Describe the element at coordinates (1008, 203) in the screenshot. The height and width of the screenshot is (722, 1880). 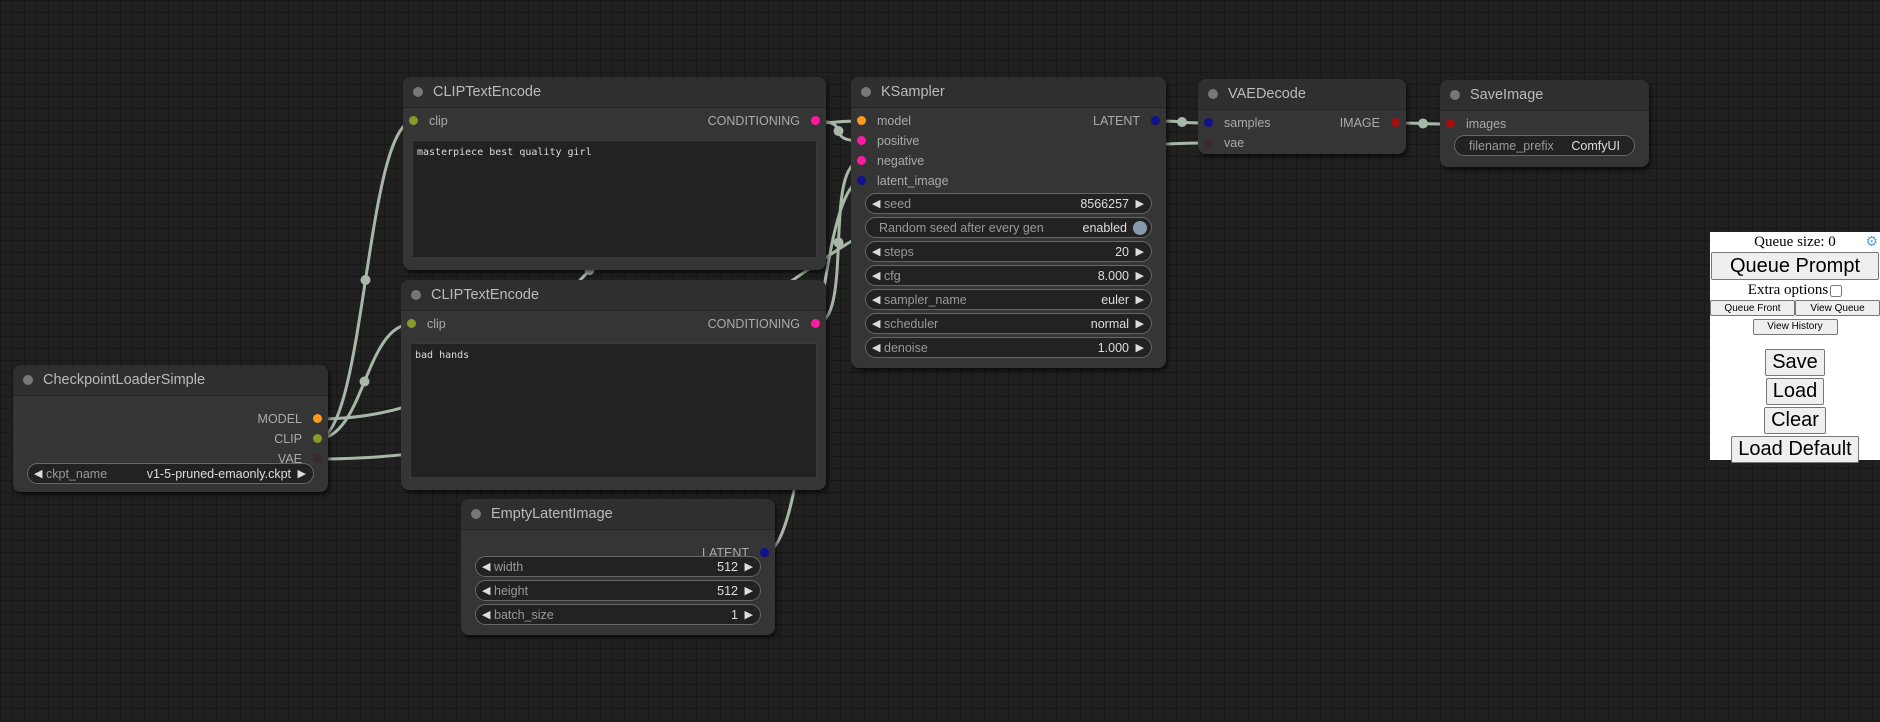
I see `widget-seed: ◀ seed 8566257 ▶` at that location.